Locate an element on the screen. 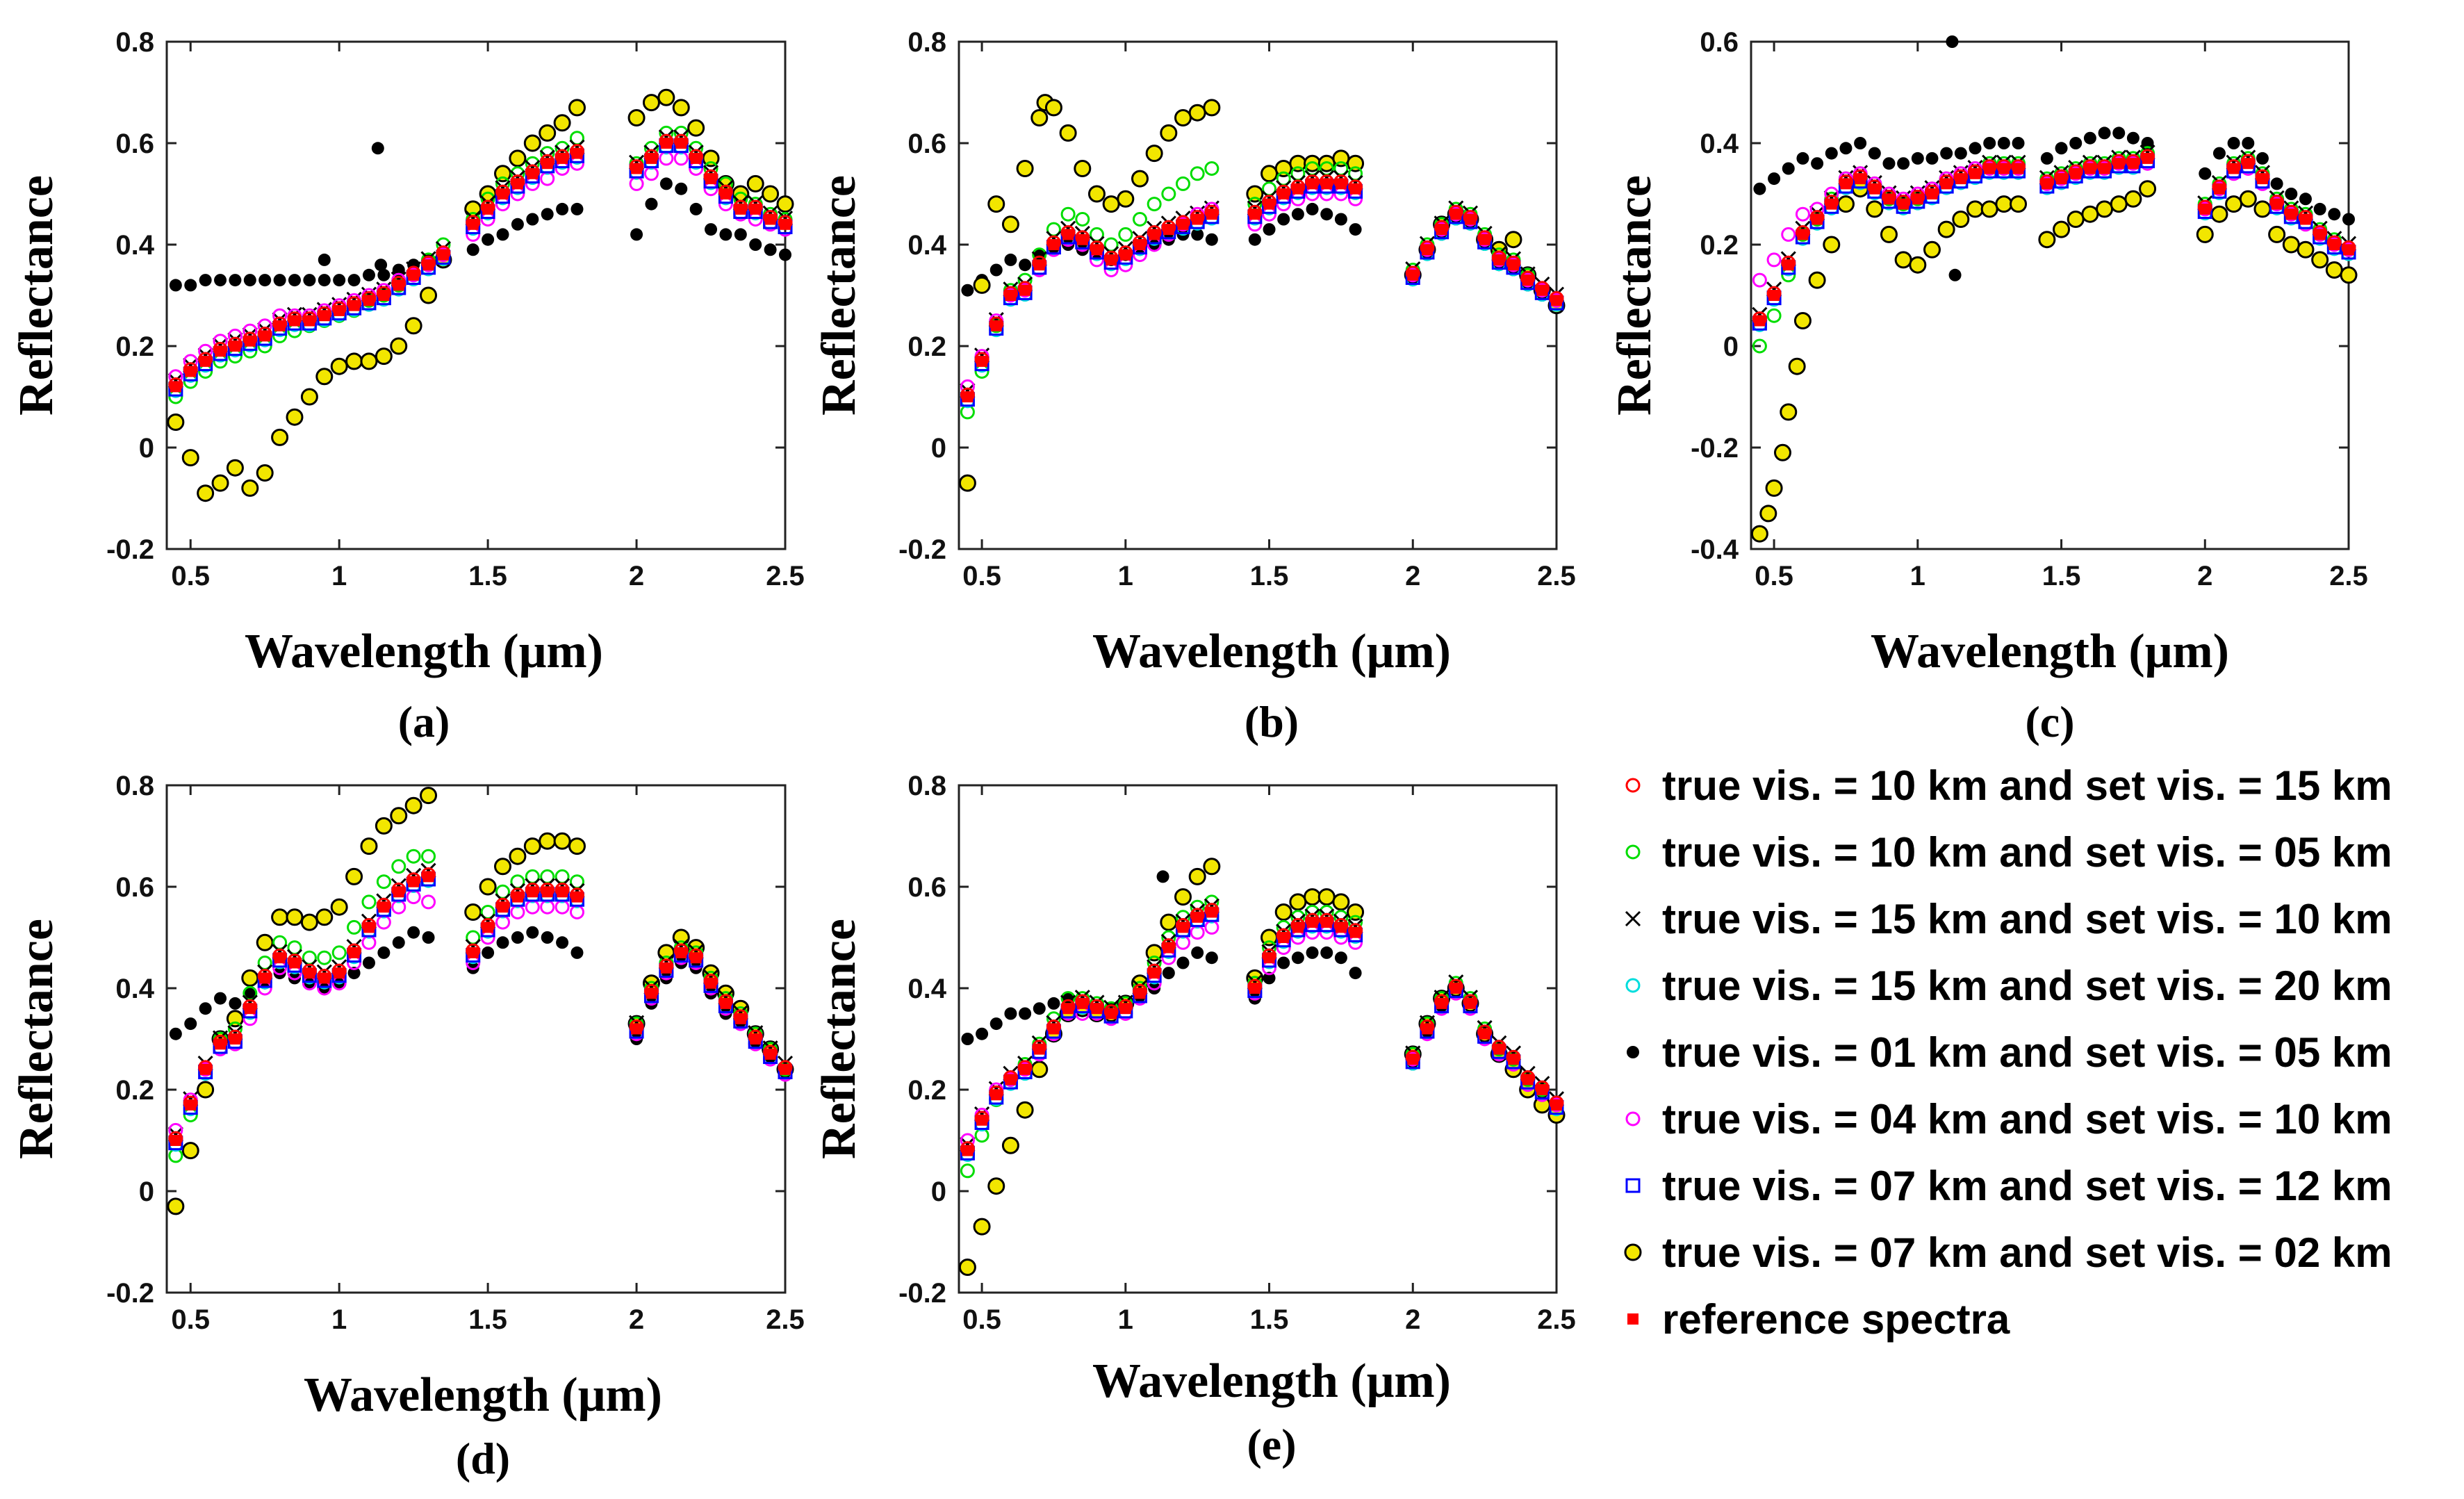 Image resolution: width=2464 pixels, height=1499 pixels. legend-label: true vis. = 04 km and set vis. = 10 km is located at coordinates (2027, 1119).